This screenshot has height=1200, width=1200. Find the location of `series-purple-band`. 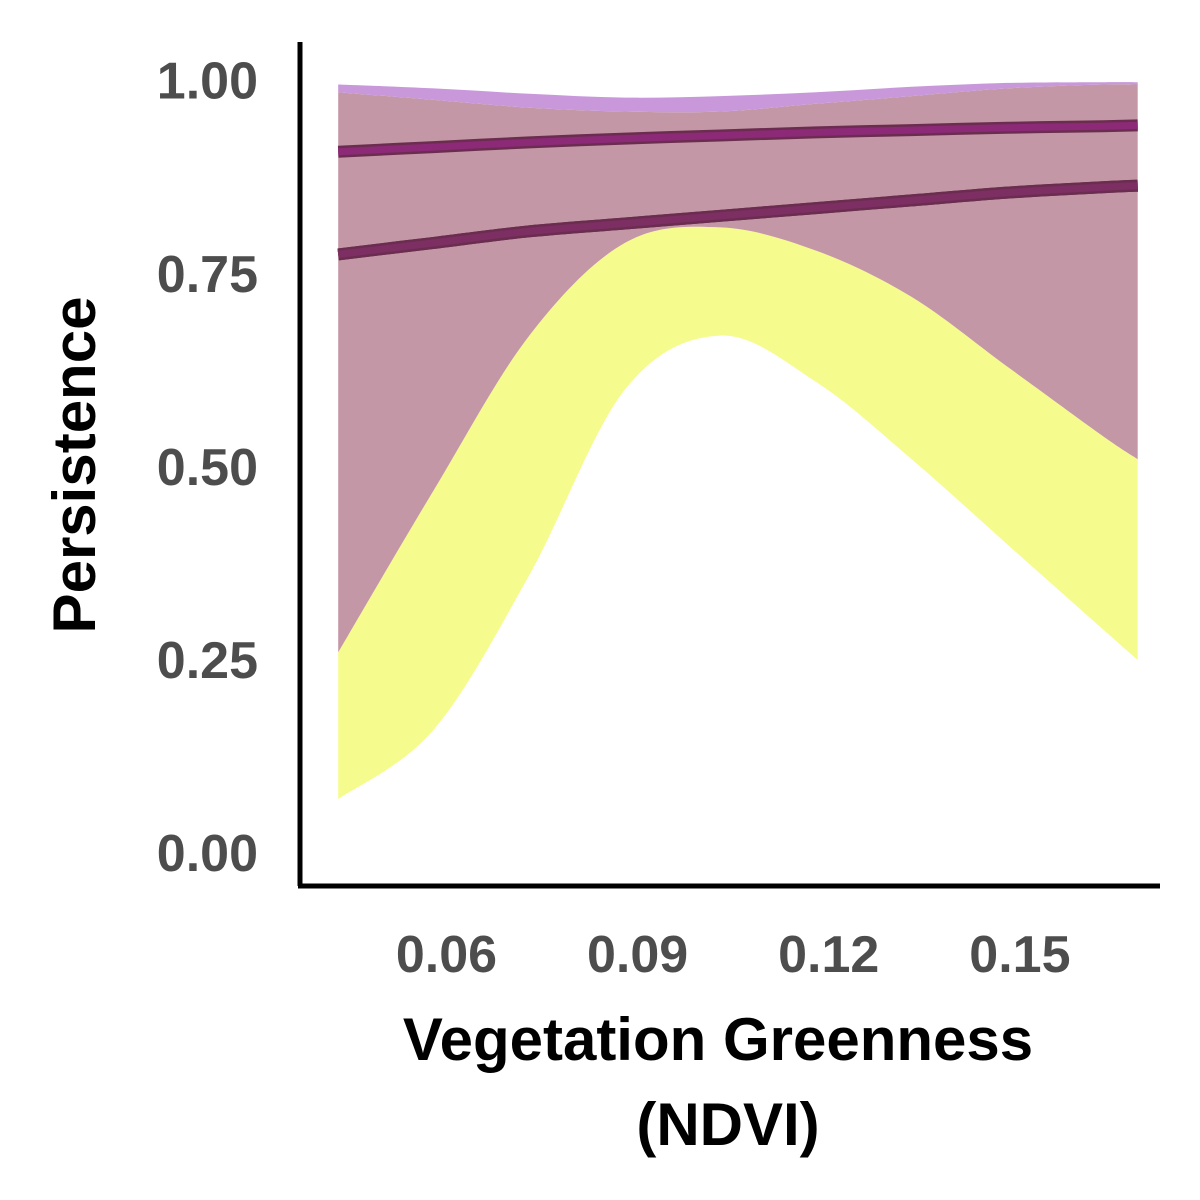

series-purple-band is located at coordinates (738, 97).